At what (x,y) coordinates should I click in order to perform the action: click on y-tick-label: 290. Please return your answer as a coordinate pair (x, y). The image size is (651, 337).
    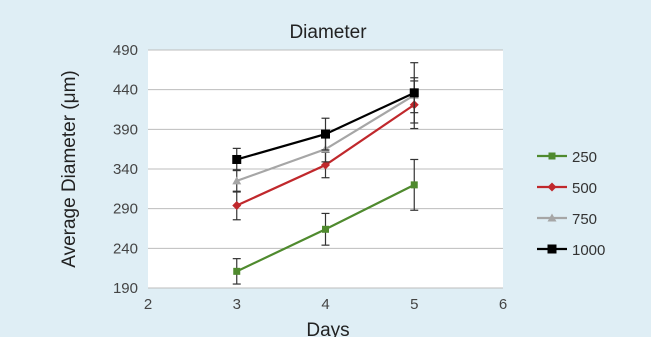
    Looking at the image, I should click on (125, 209).